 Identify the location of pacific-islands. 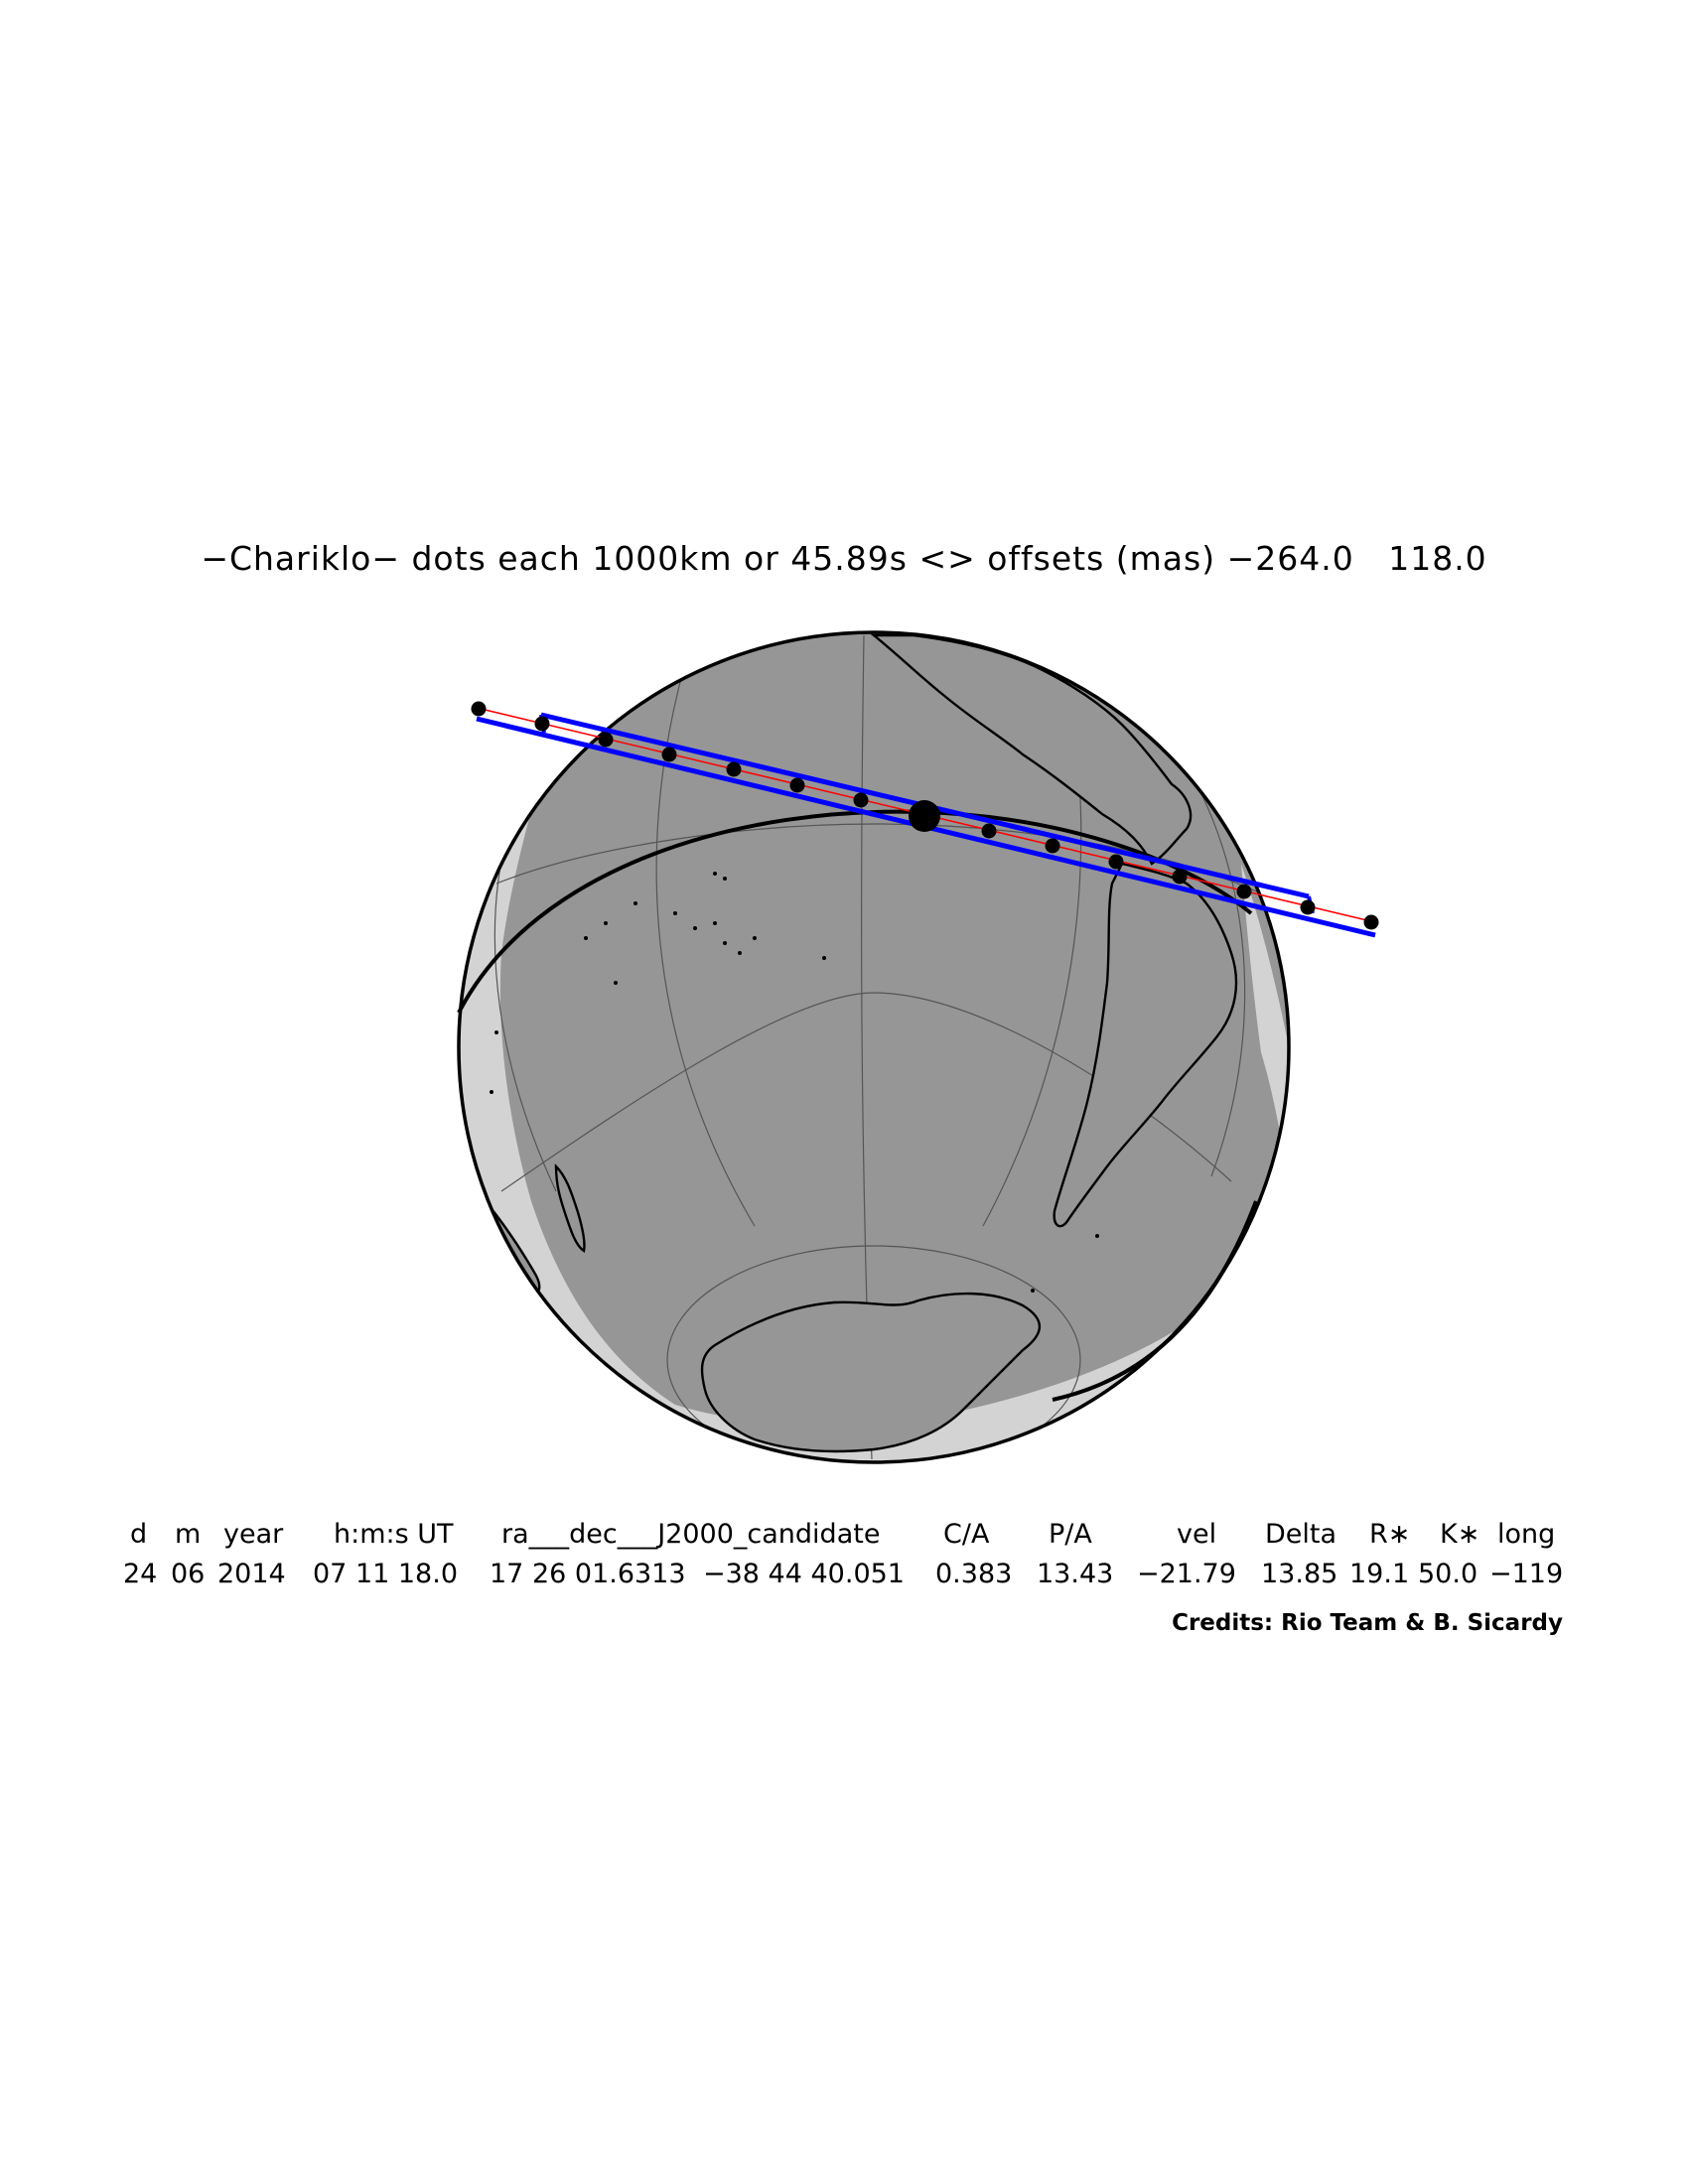
(794, 1082).